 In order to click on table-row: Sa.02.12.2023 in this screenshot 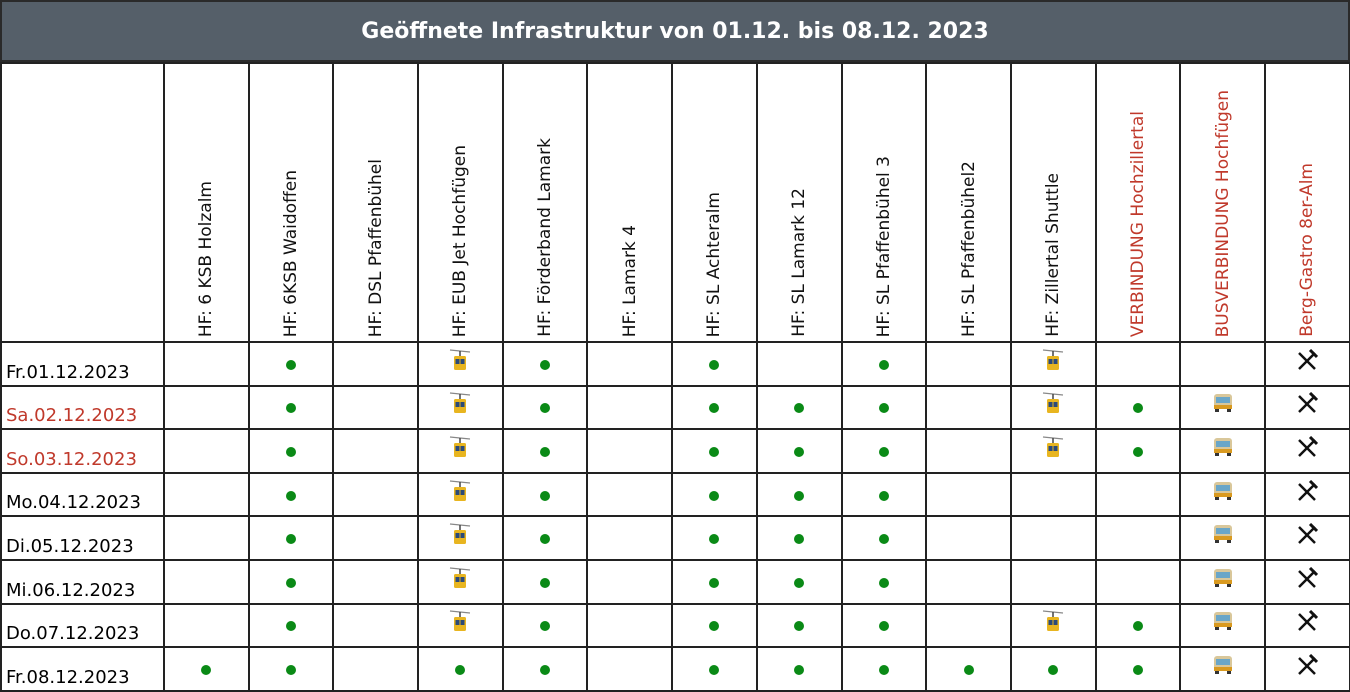, I will do `click(675, 407)`.